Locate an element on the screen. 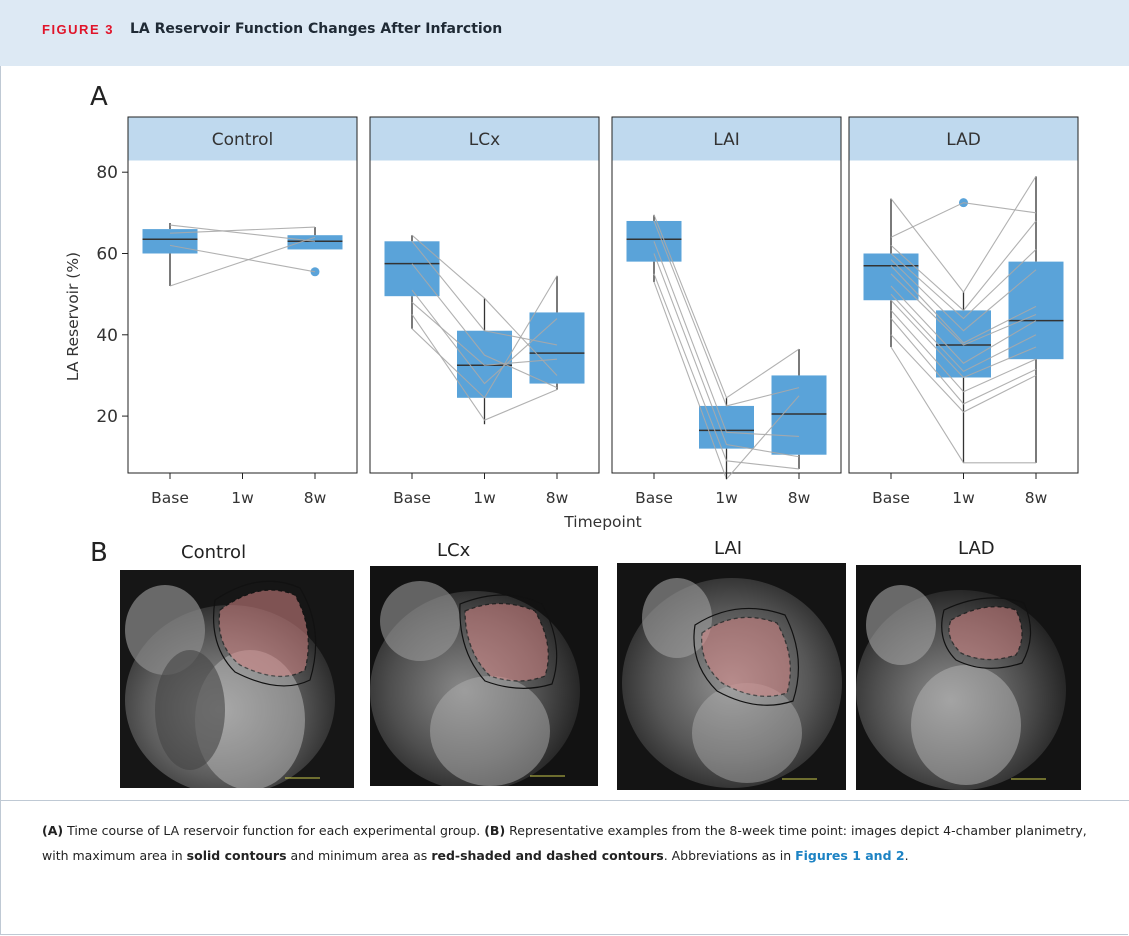  caption-end-text: . Abbreviations as in is located at coordinates (729, 855).